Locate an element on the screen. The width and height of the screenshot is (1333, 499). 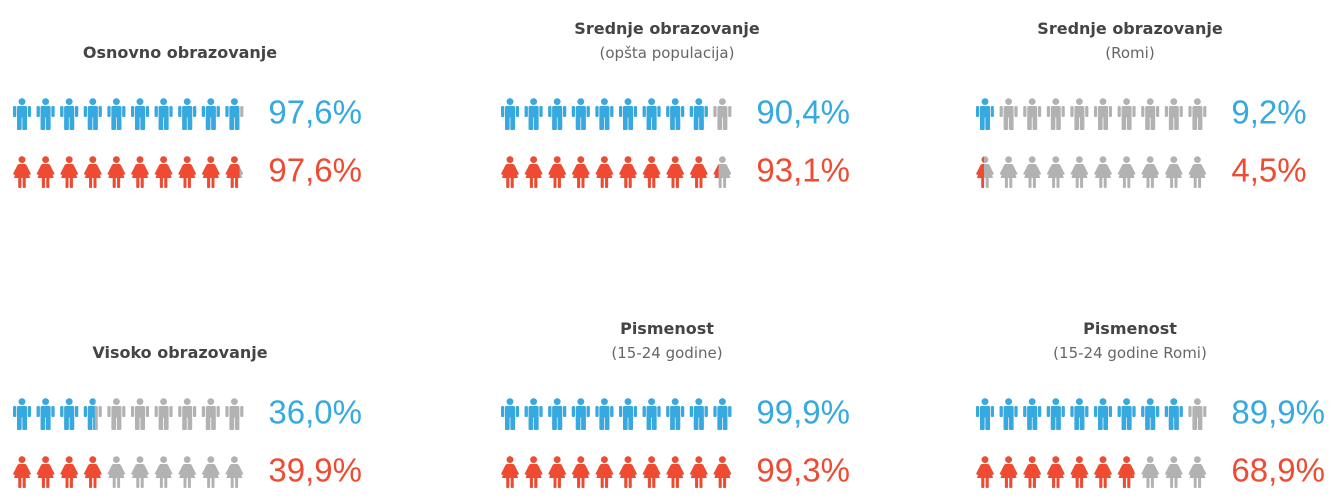
panel: Pismenost (15-24 godine) 99,9% 99,3% is located at coordinates (675, 404).